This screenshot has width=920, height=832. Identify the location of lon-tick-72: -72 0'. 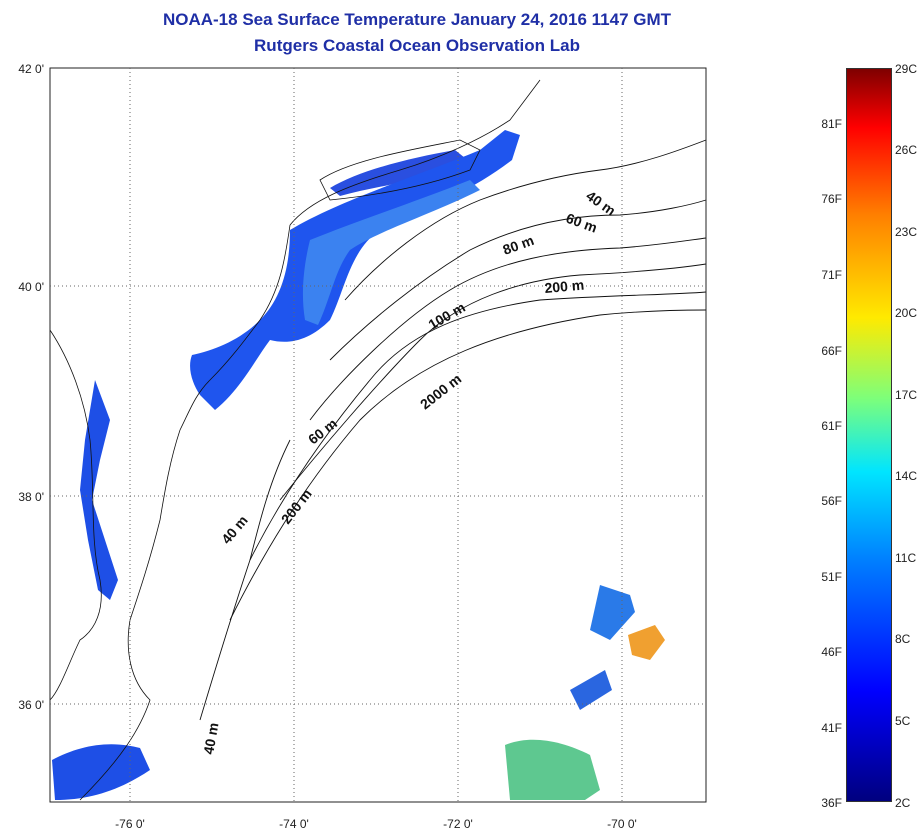
(458, 824).